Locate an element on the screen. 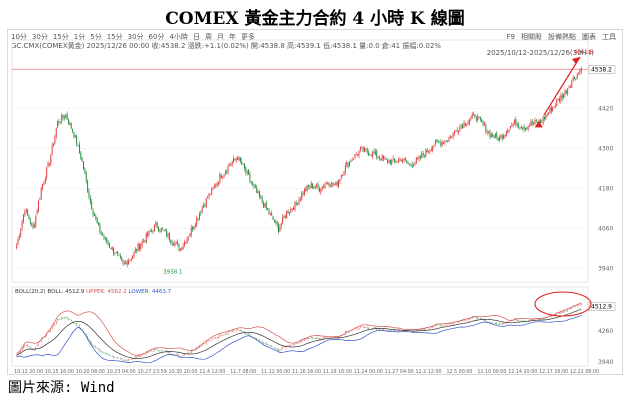 The width and height of the screenshot is (630, 401). boll-mid-line is located at coordinates (299, 333).